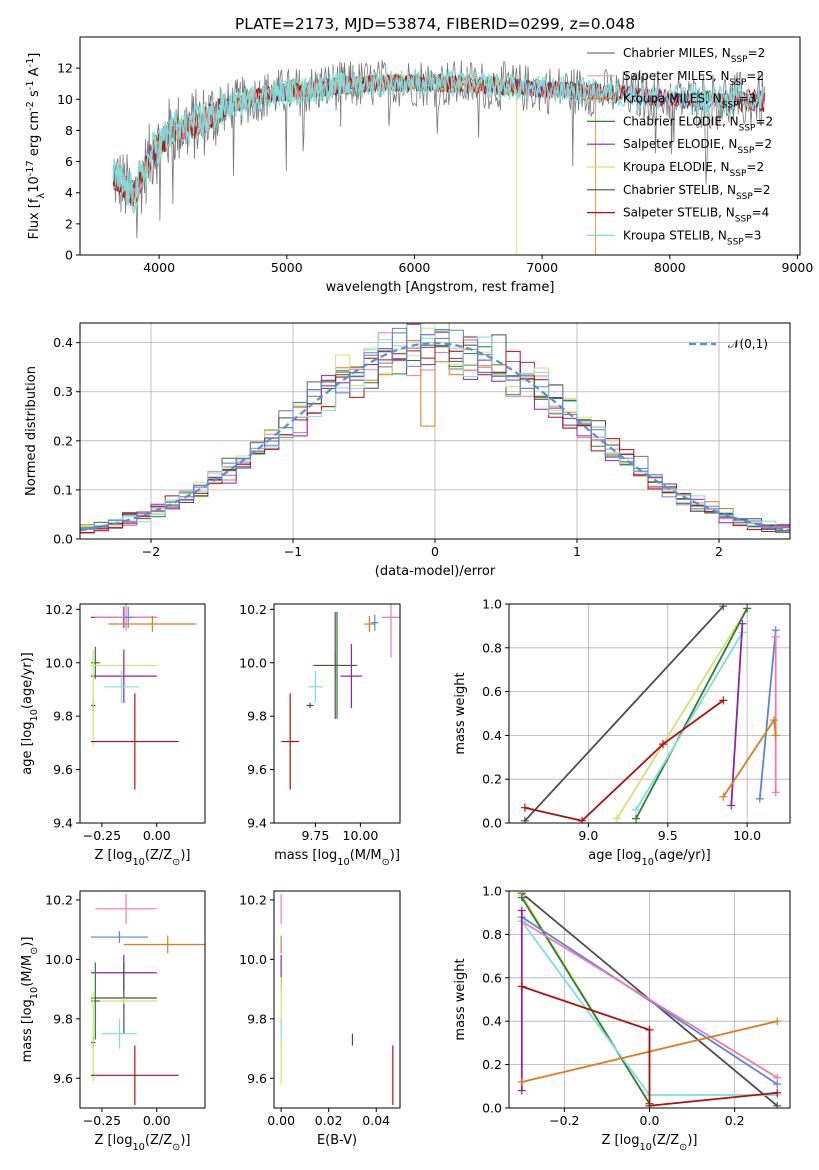  What do you see at coordinates (31, 431) in the screenshot?
I see `y-axis-label: Normed distribution` at bounding box center [31, 431].